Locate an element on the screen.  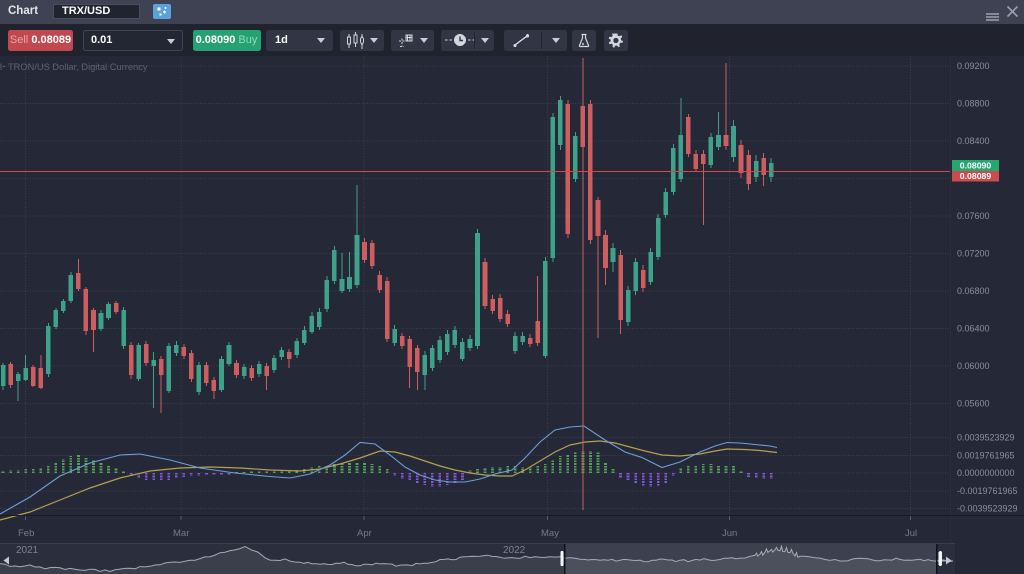
svg-text: 0.06000 is located at coordinates (973, 366).